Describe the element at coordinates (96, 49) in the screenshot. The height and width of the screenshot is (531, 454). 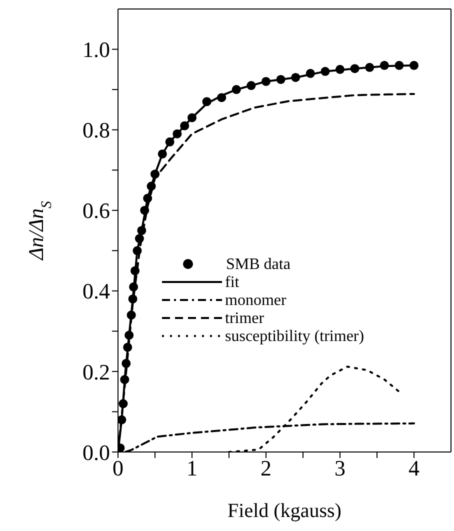
I see `y-tick-label: 1.0` at that location.